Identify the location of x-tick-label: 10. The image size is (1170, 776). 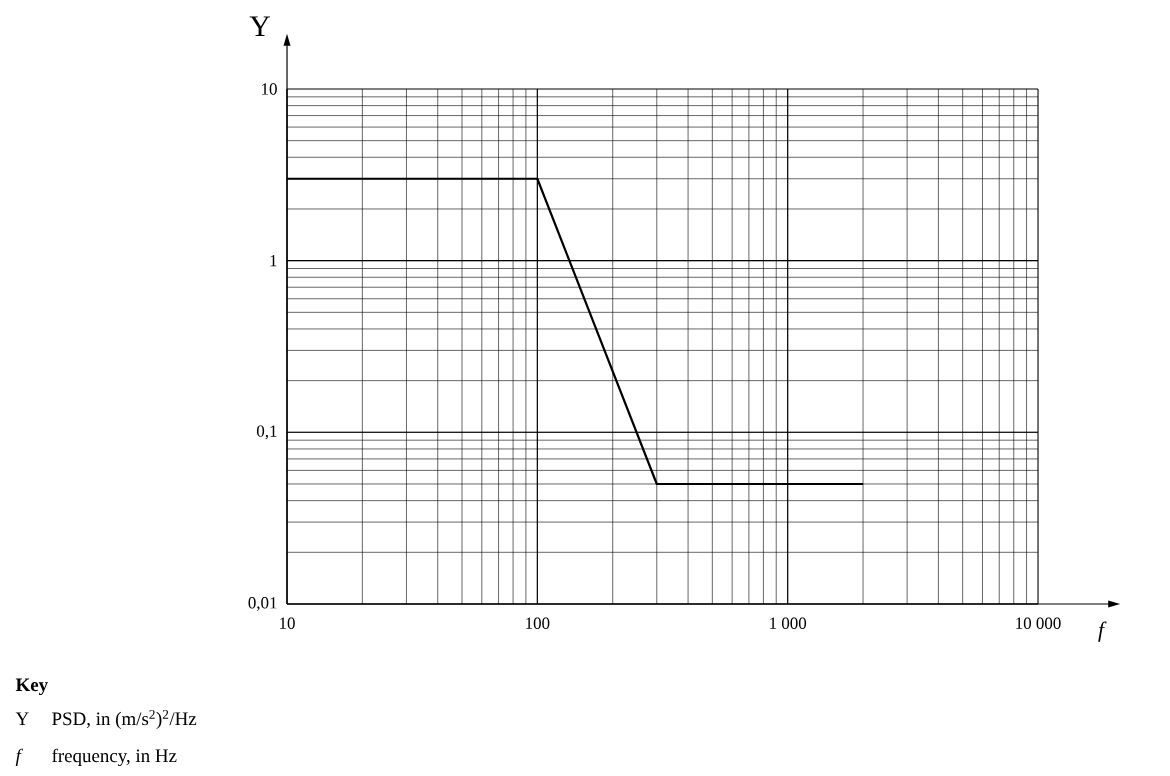
(287, 623).